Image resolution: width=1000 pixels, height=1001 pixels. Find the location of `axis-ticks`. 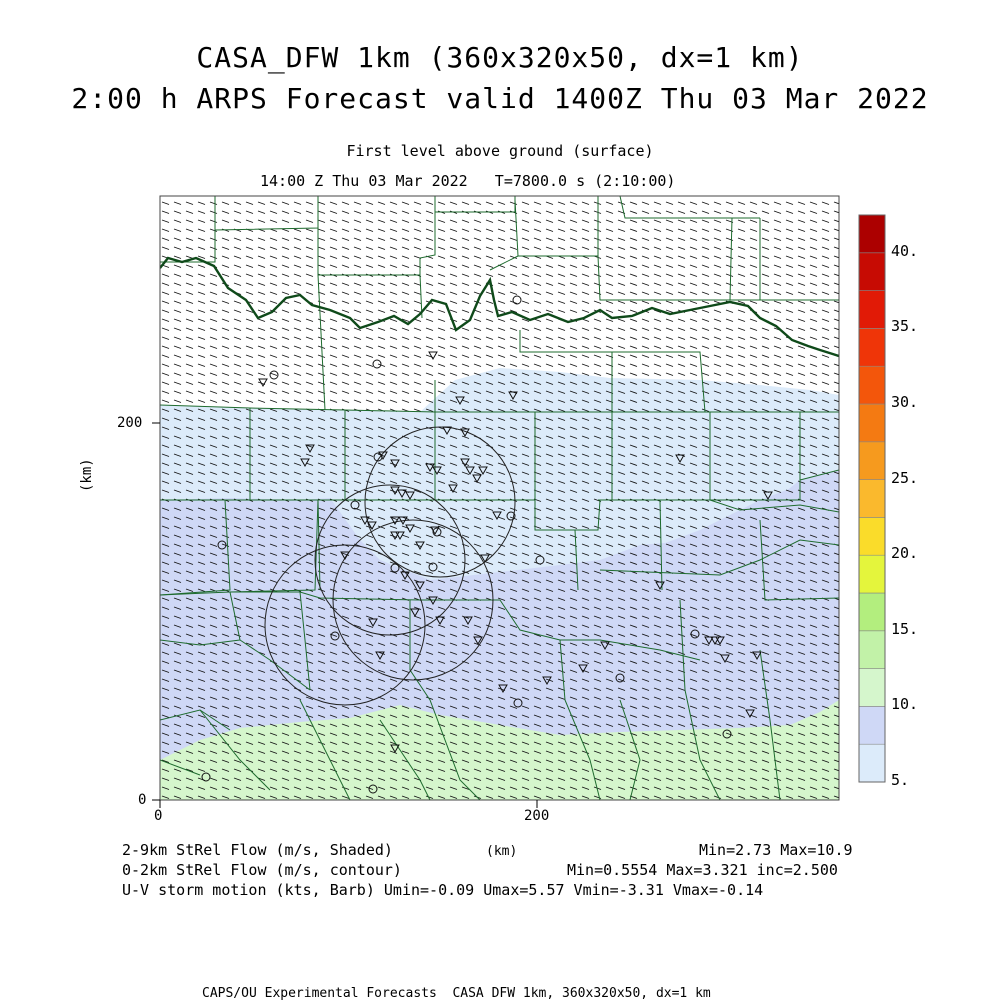

axis-ticks is located at coordinates (345, 615).